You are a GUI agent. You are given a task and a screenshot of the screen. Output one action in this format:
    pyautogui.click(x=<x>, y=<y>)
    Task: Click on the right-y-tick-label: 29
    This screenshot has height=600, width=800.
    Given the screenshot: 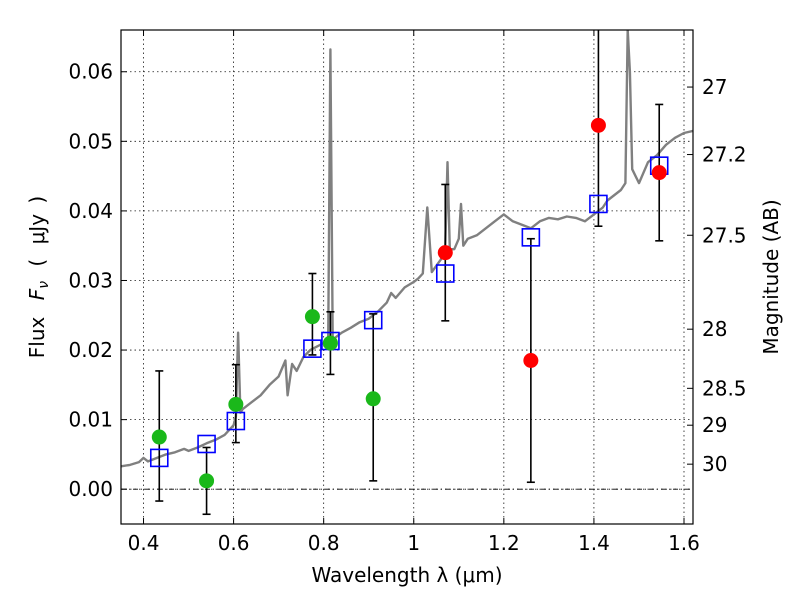 What is the action you would take?
    pyautogui.click(x=714, y=425)
    